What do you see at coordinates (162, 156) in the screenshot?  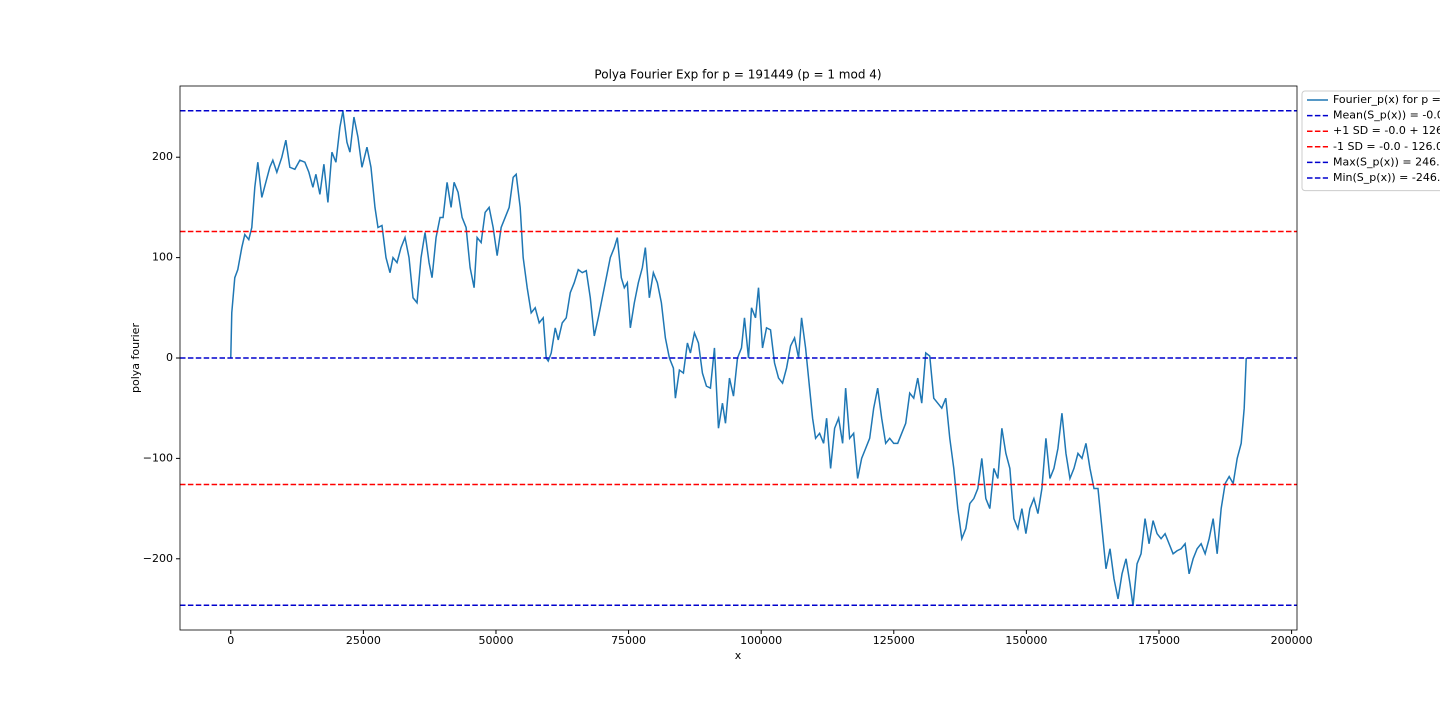 I see `y-tick-label: 200` at bounding box center [162, 156].